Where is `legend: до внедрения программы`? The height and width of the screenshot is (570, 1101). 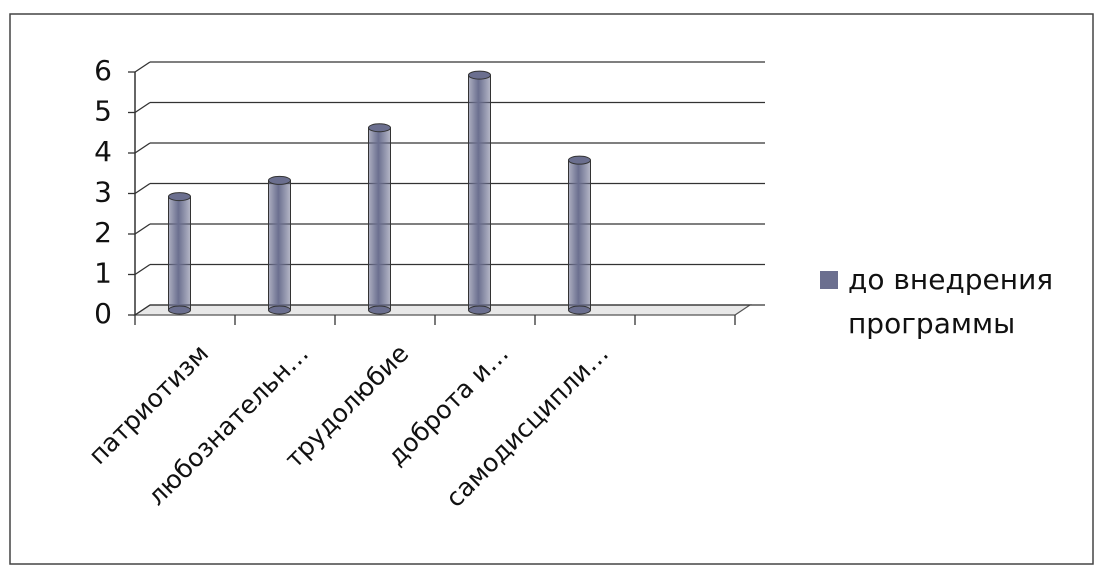 legend: до внедрения программы is located at coordinates (955, 302).